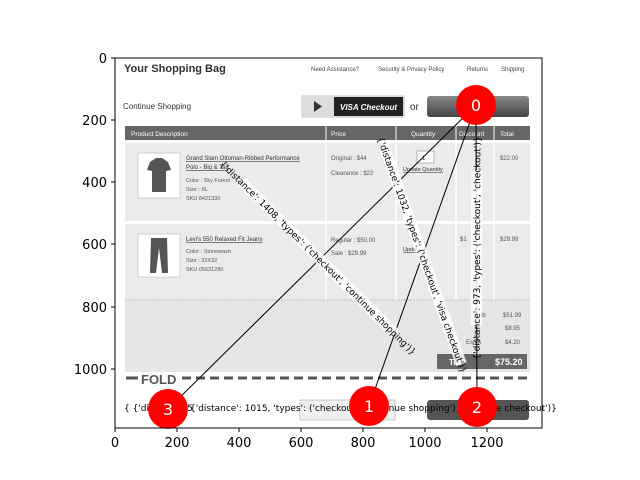  I want to click on y-tick-label: 1000, so click(90, 370).